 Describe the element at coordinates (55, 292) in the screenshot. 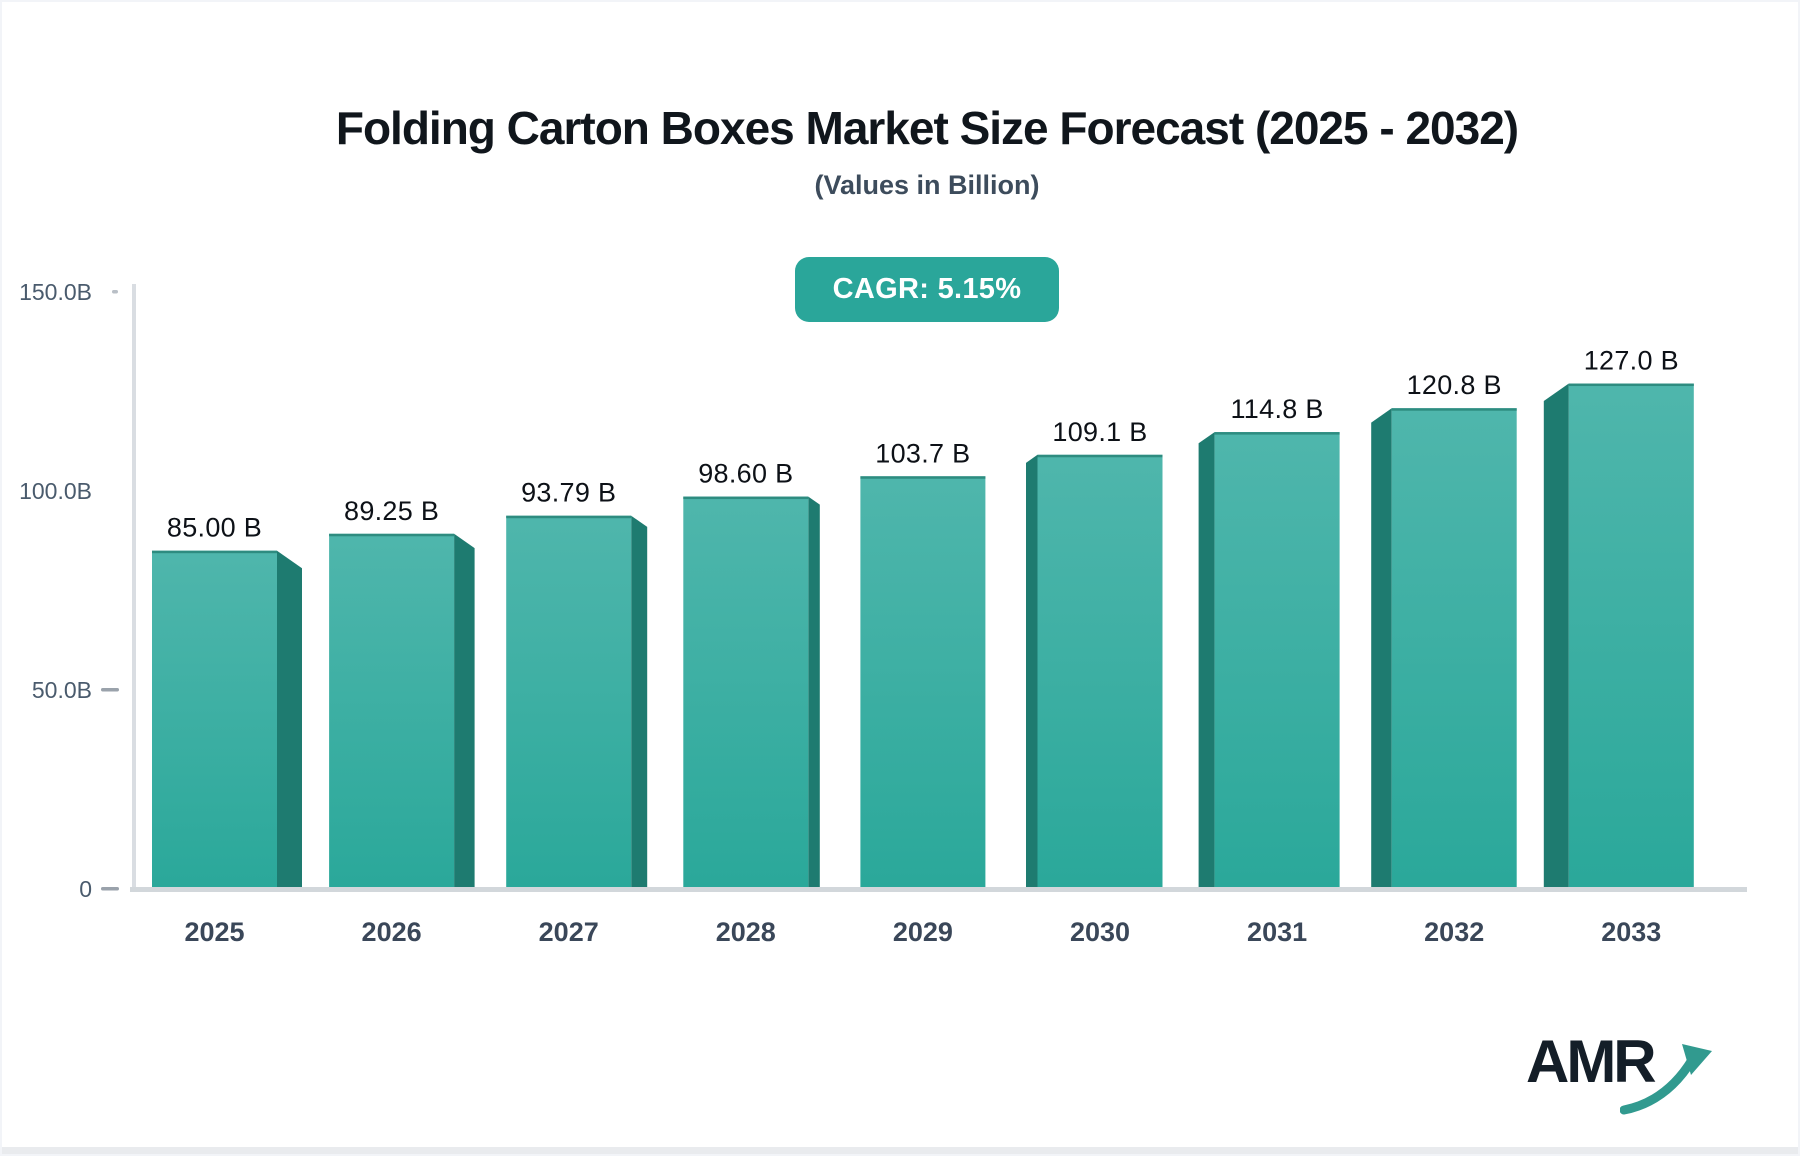

I see `y-tick-label: 150.0B` at that location.